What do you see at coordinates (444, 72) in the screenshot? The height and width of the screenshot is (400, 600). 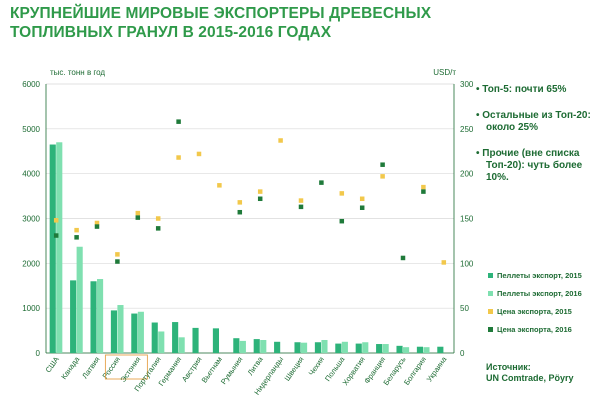 I see `right-axis-label: USD/т` at bounding box center [444, 72].